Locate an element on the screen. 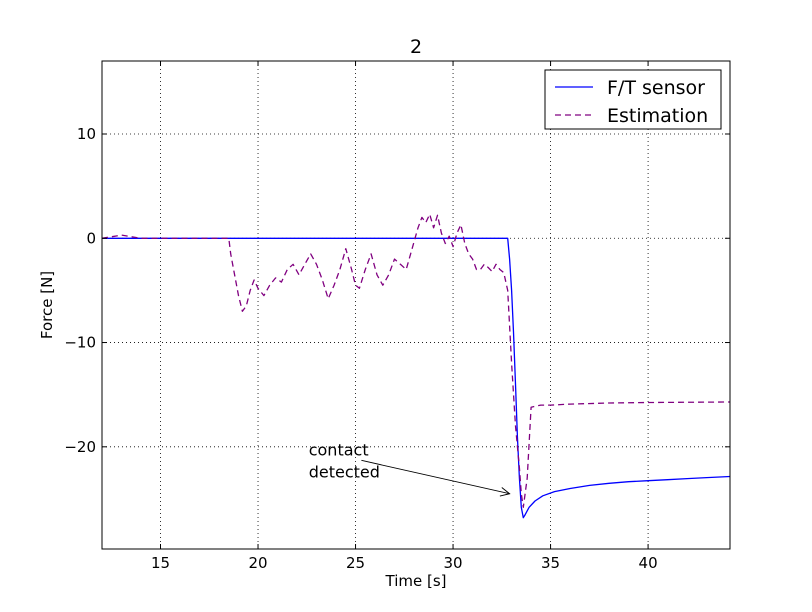  y-tick-label: 0 is located at coordinates (91, 238).